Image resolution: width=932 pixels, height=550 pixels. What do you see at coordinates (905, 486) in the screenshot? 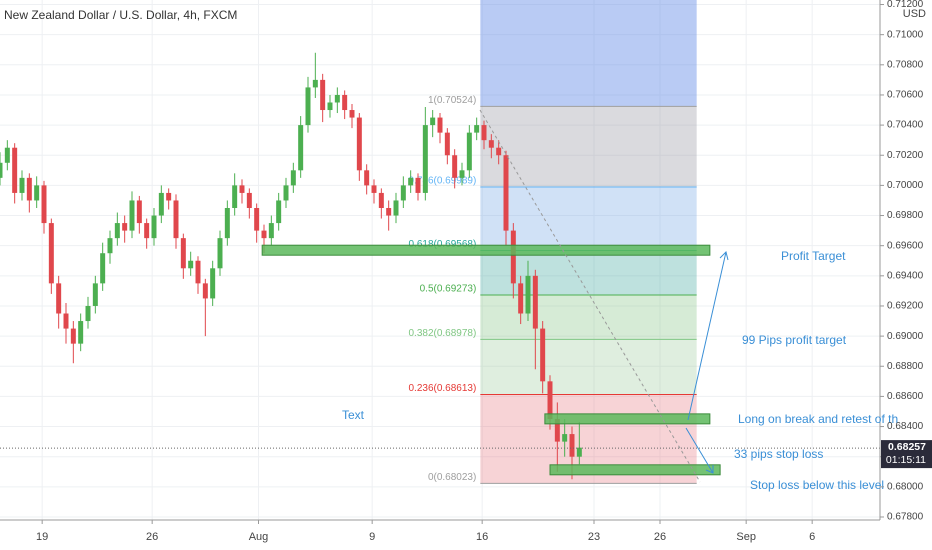
I see `y-tick-label: 0.68000` at bounding box center [905, 486].